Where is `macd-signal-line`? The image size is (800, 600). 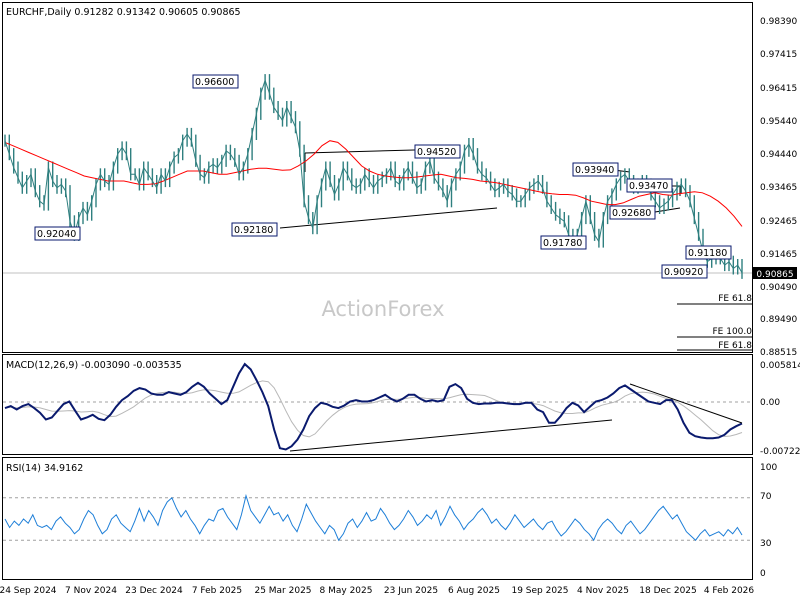 macd-signal-line is located at coordinates (373, 409).